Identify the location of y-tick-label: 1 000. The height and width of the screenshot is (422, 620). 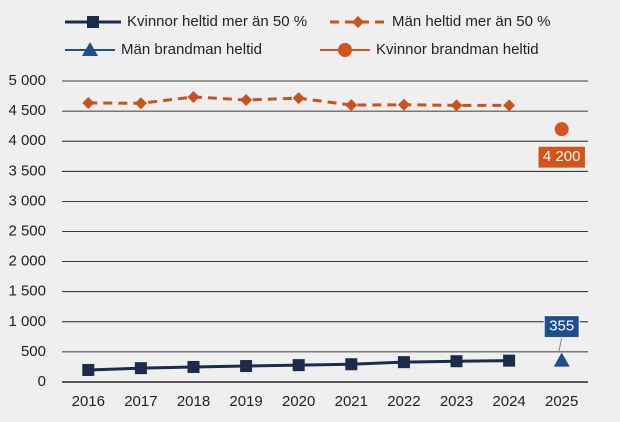
(27, 321).